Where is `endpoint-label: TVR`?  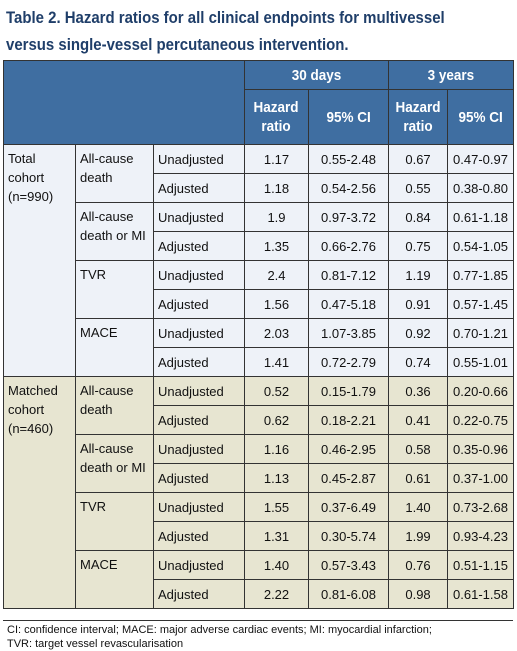 endpoint-label: TVR is located at coordinates (114, 521).